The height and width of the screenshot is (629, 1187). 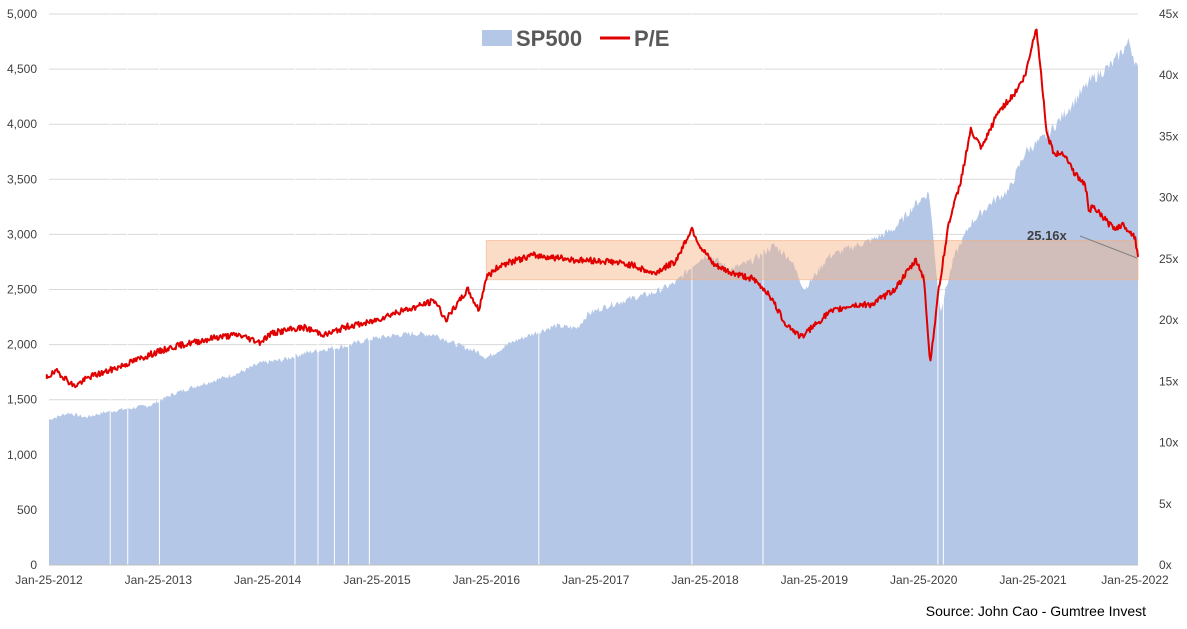 What do you see at coordinates (1168, 381) in the screenshot?
I see `right-y-tick-label: 15x` at bounding box center [1168, 381].